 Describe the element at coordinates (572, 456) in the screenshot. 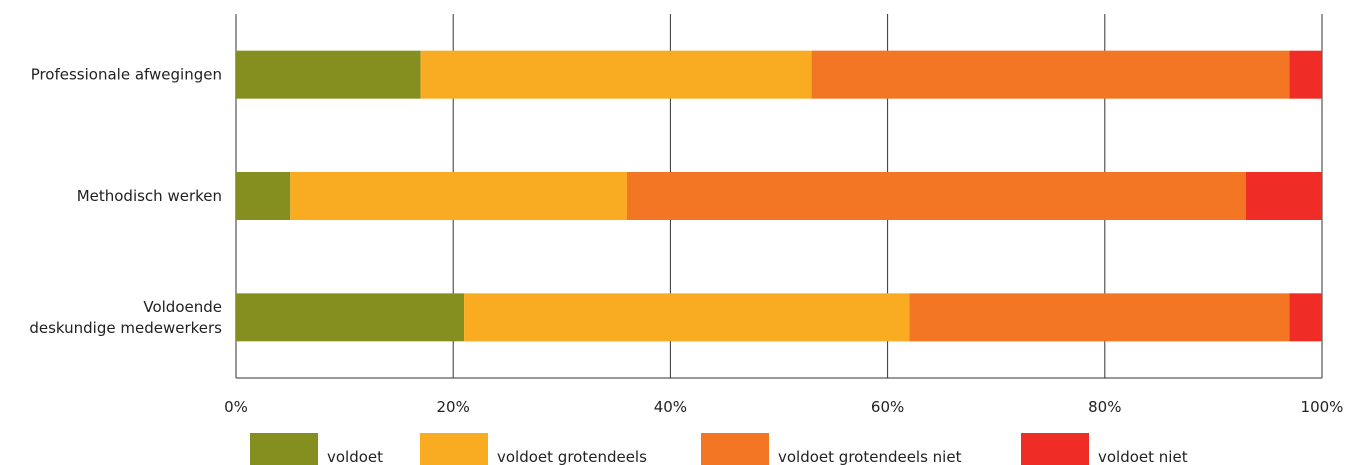

I see `legend-label: voldoet grotendeels` at that location.